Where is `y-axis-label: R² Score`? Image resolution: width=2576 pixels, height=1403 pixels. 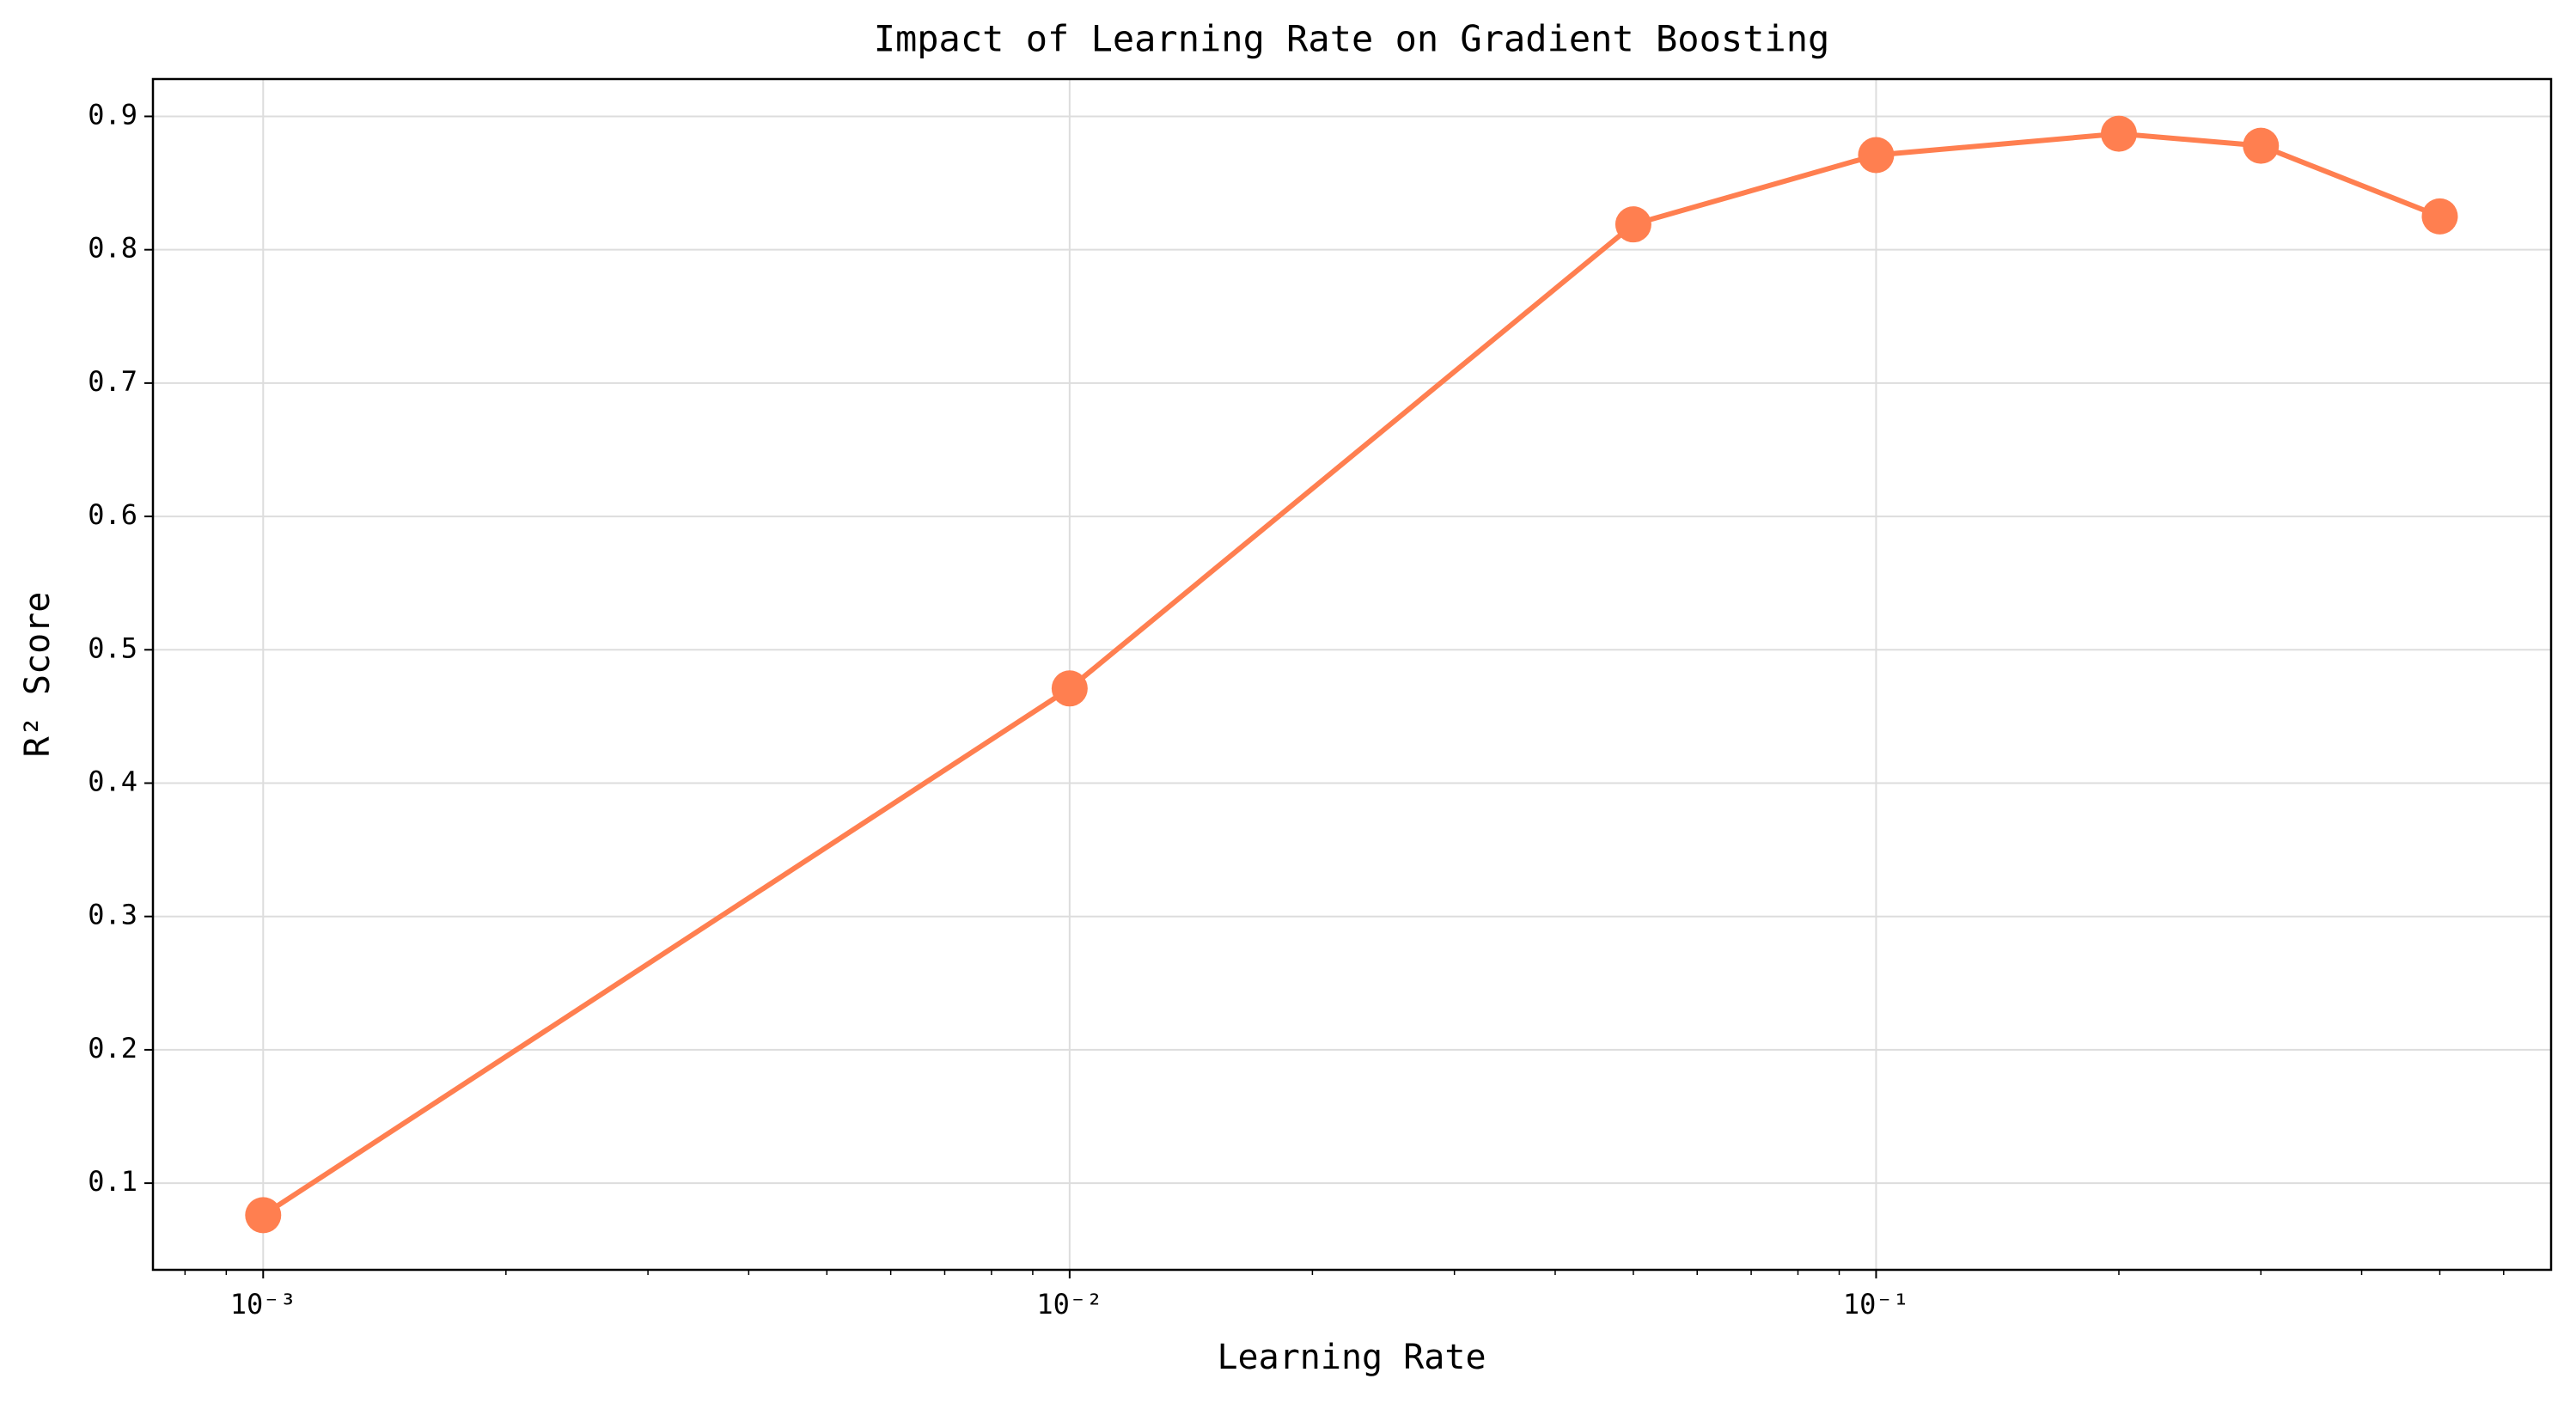 y-axis-label: R² Score is located at coordinates (38, 675).